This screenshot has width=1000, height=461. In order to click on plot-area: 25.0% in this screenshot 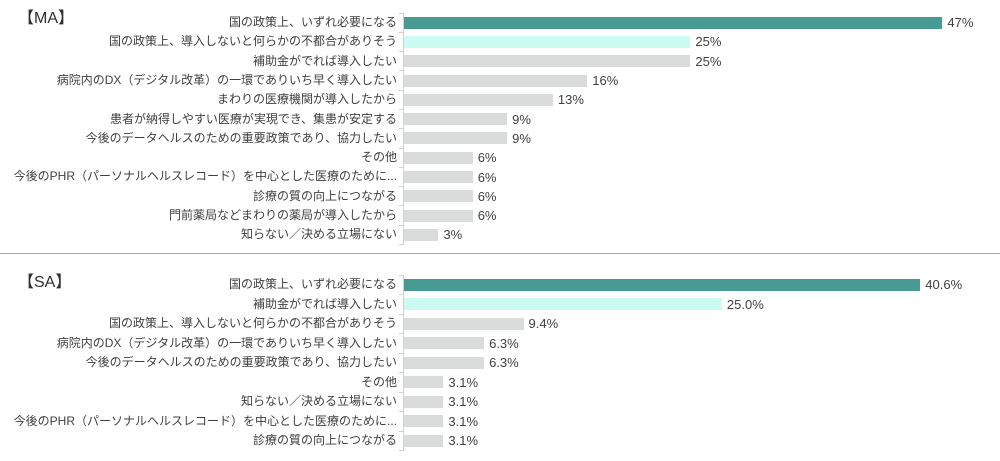, I will do `click(699, 304)`.